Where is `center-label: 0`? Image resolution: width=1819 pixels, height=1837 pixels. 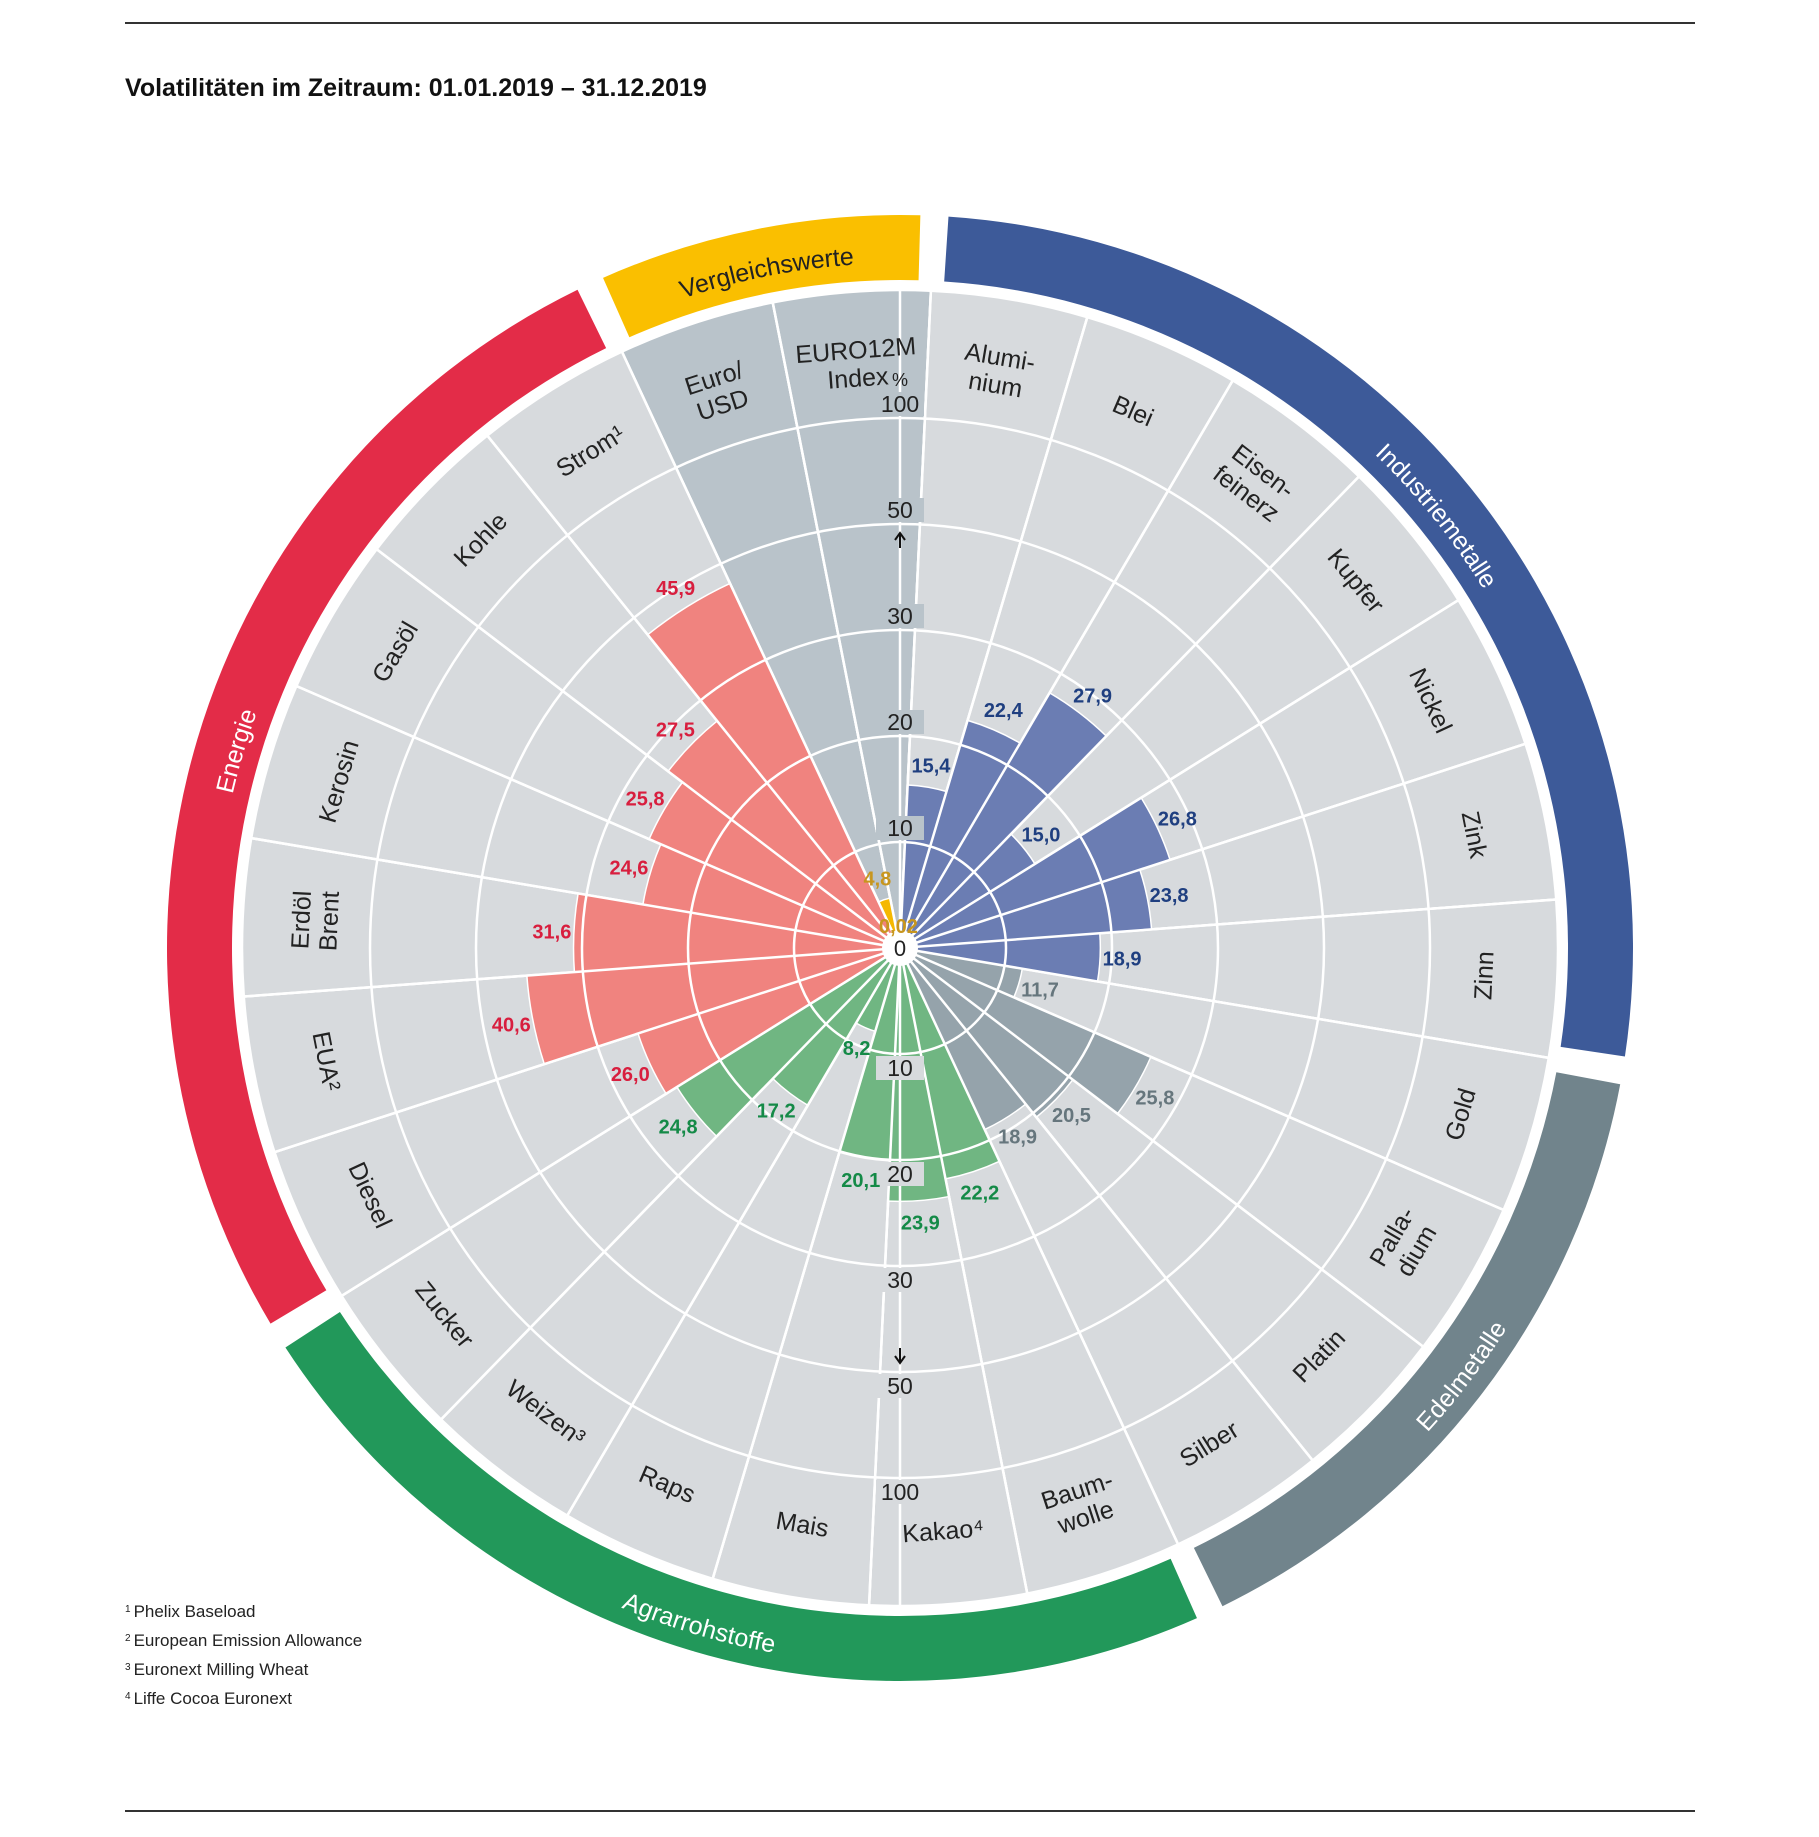 center-label: 0 is located at coordinates (900, 948).